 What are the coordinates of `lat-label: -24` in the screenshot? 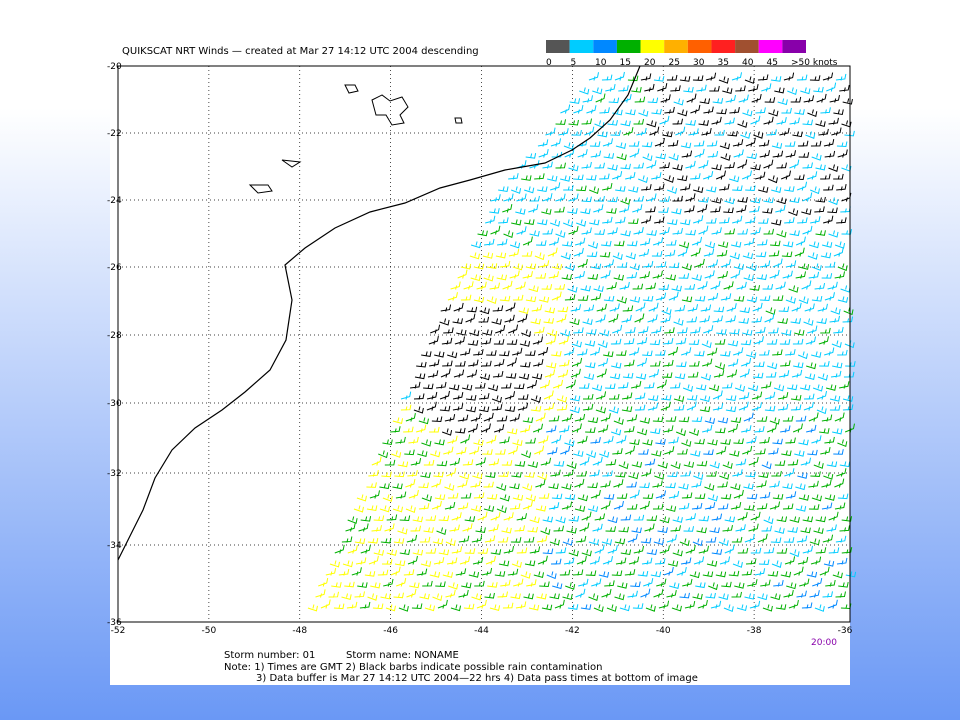 It's located at (114, 201).